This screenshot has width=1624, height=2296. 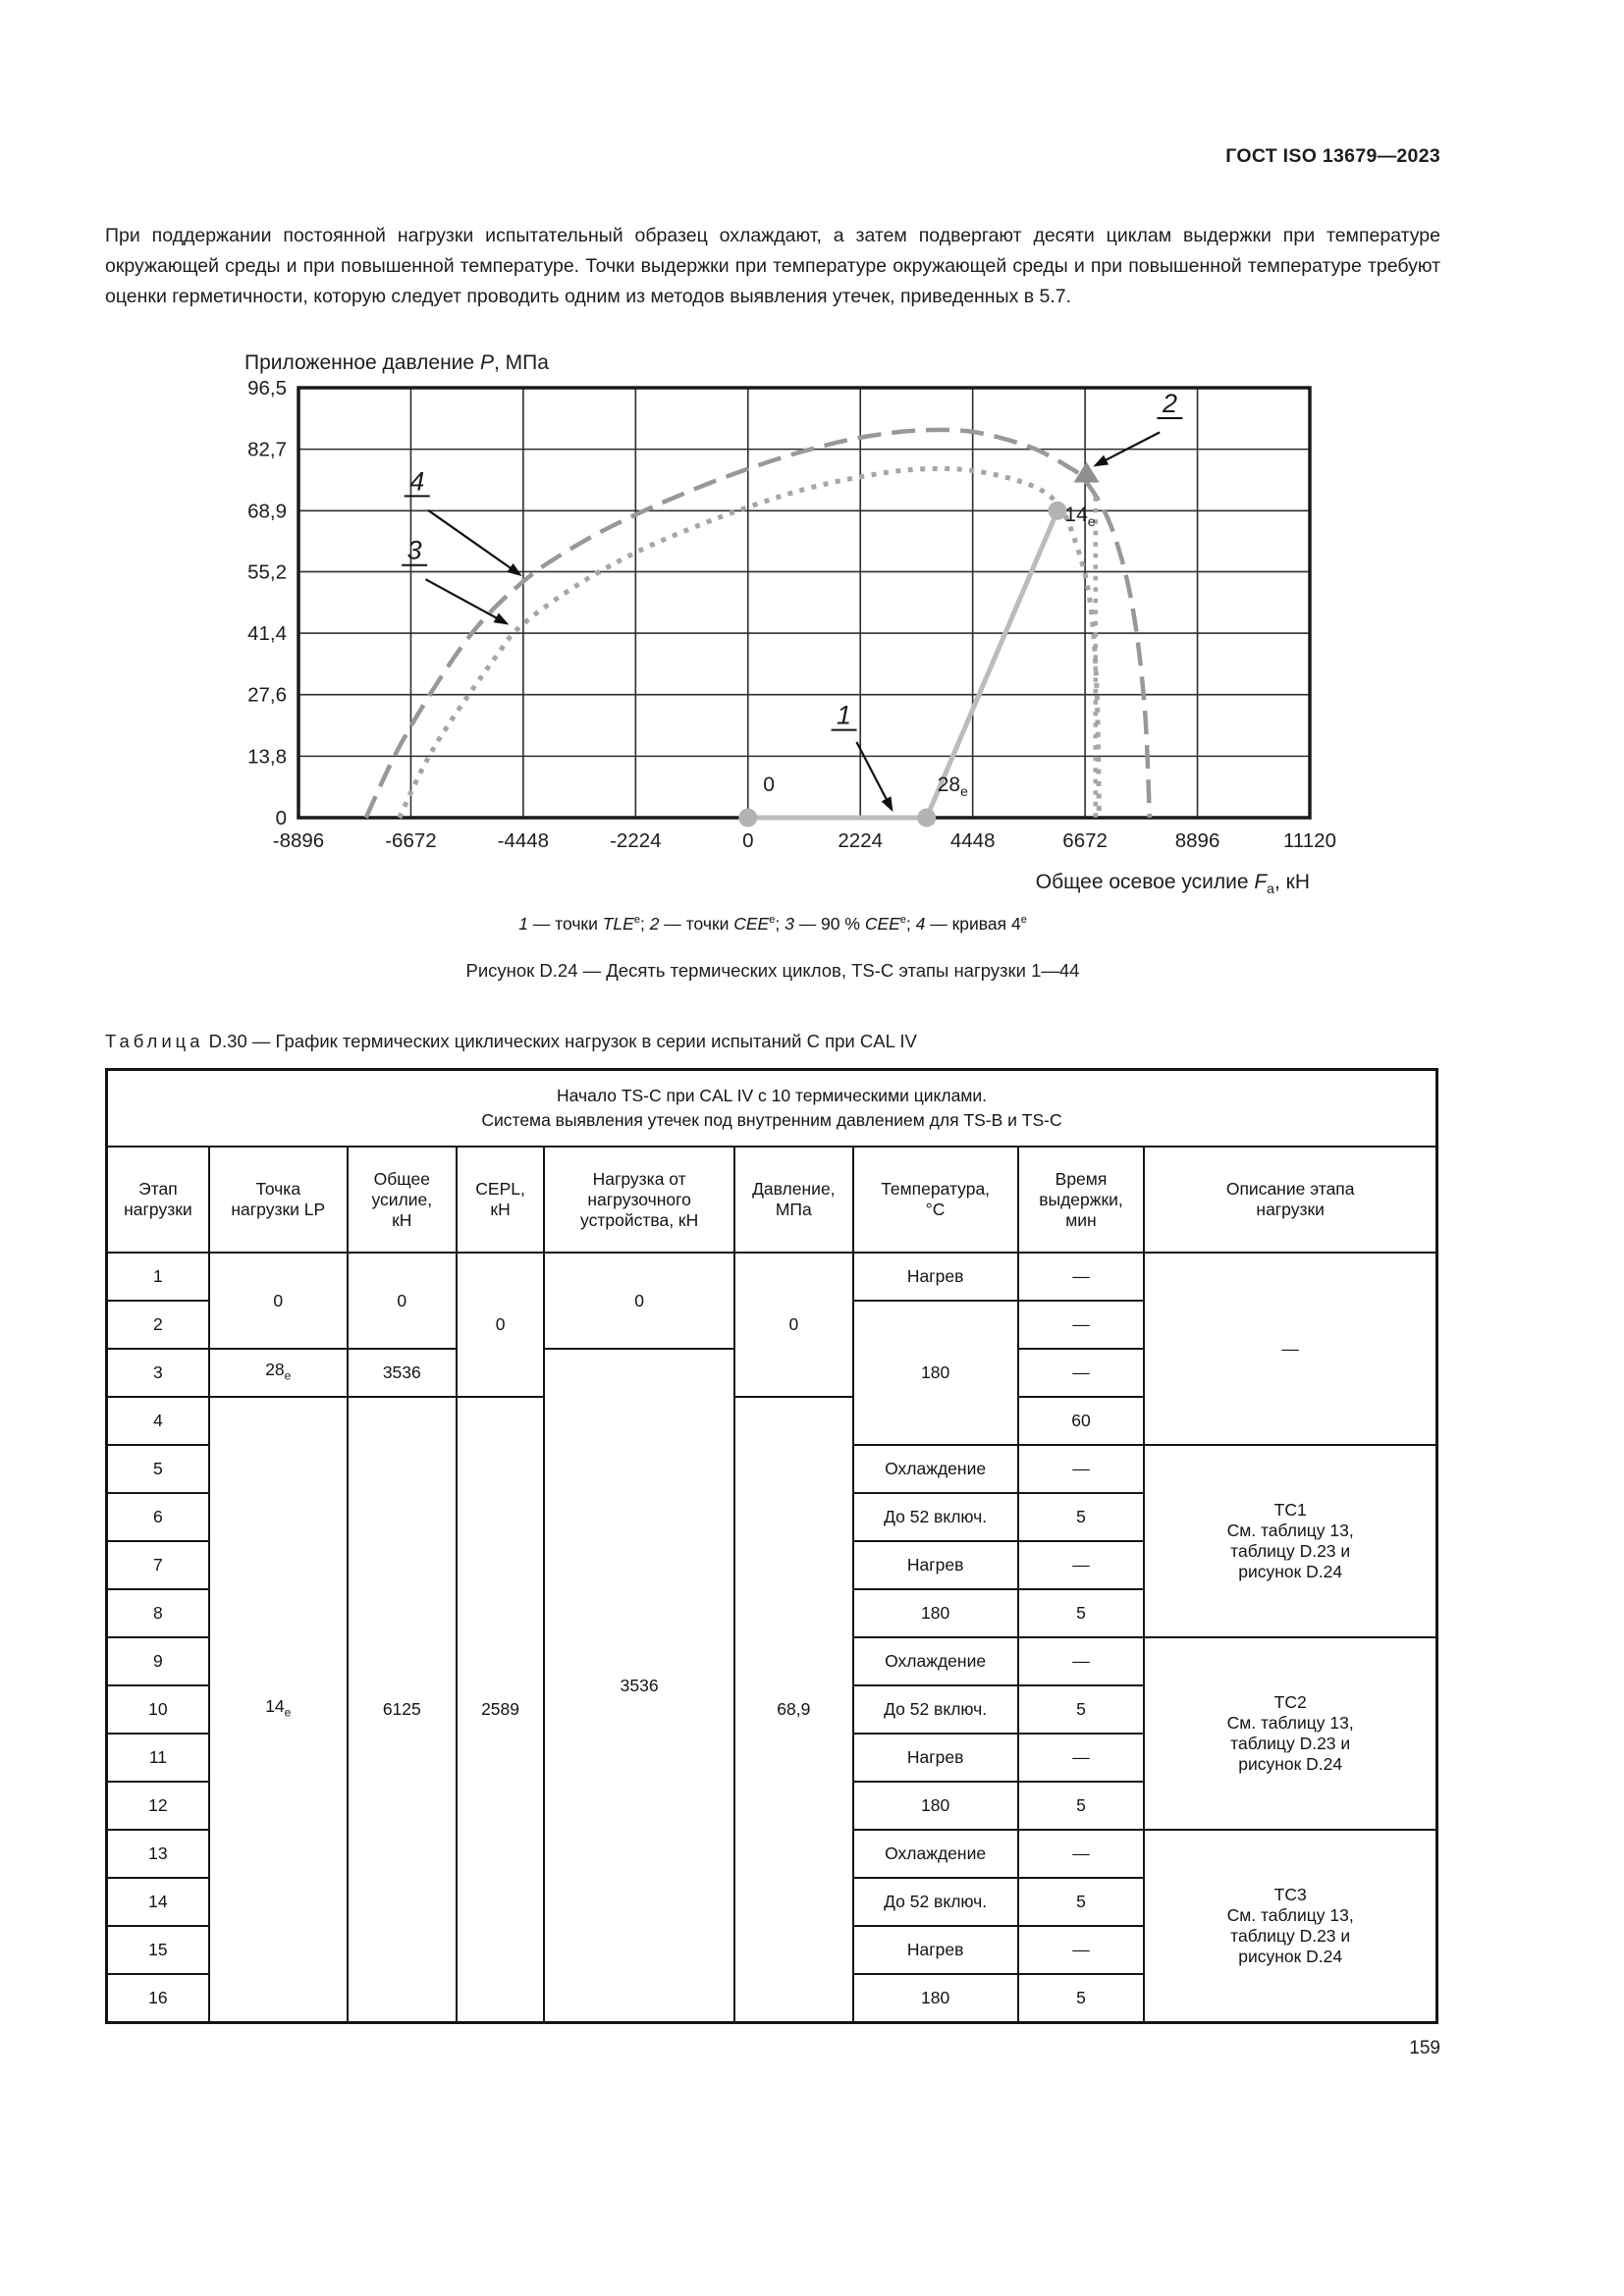 What do you see at coordinates (1197, 841) in the screenshot?
I see `x-tick-label: 8896` at bounding box center [1197, 841].